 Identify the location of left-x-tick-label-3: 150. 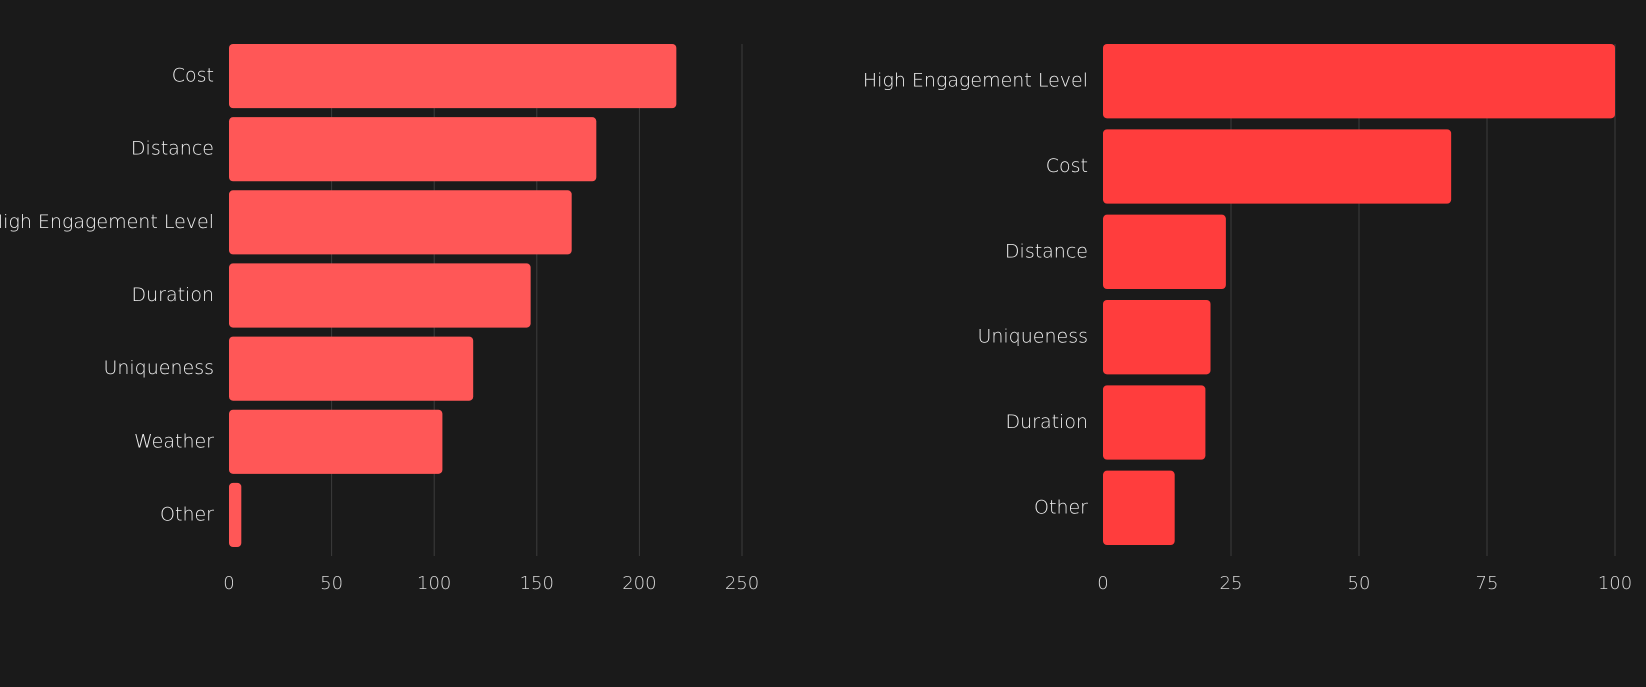
(537, 583).